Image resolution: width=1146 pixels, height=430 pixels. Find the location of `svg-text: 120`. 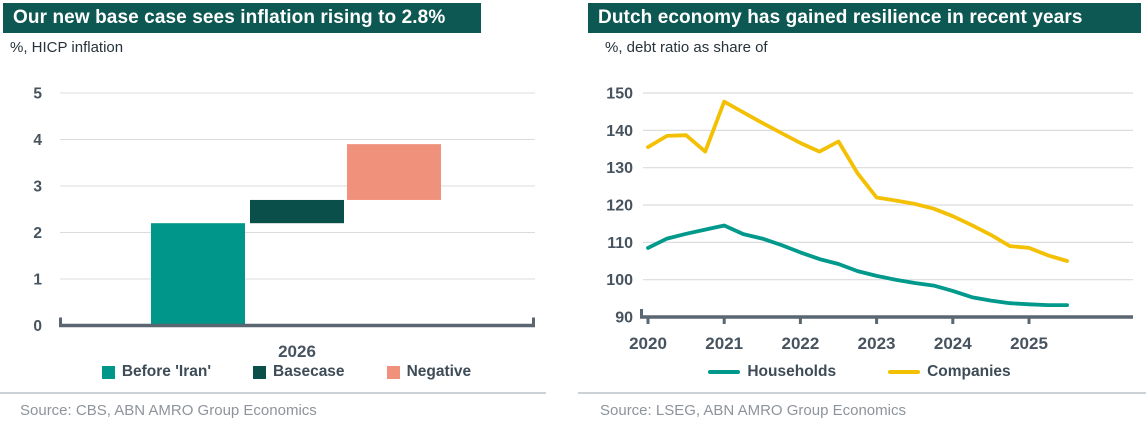

svg-text: 120 is located at coordinates (619, 206).